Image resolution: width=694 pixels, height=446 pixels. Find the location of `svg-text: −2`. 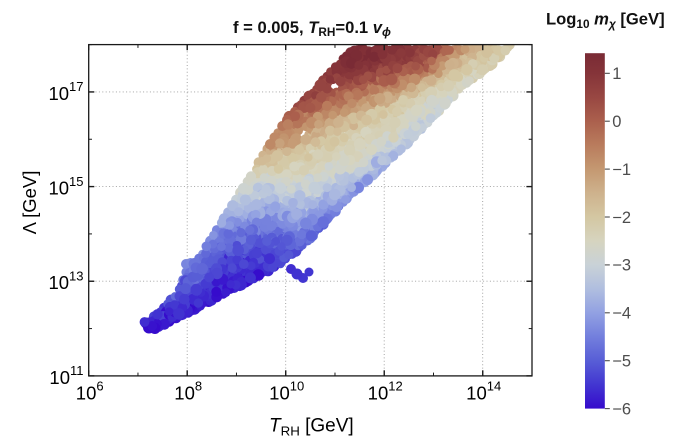

svg-text: −2 is located at coordinates (621, 218).